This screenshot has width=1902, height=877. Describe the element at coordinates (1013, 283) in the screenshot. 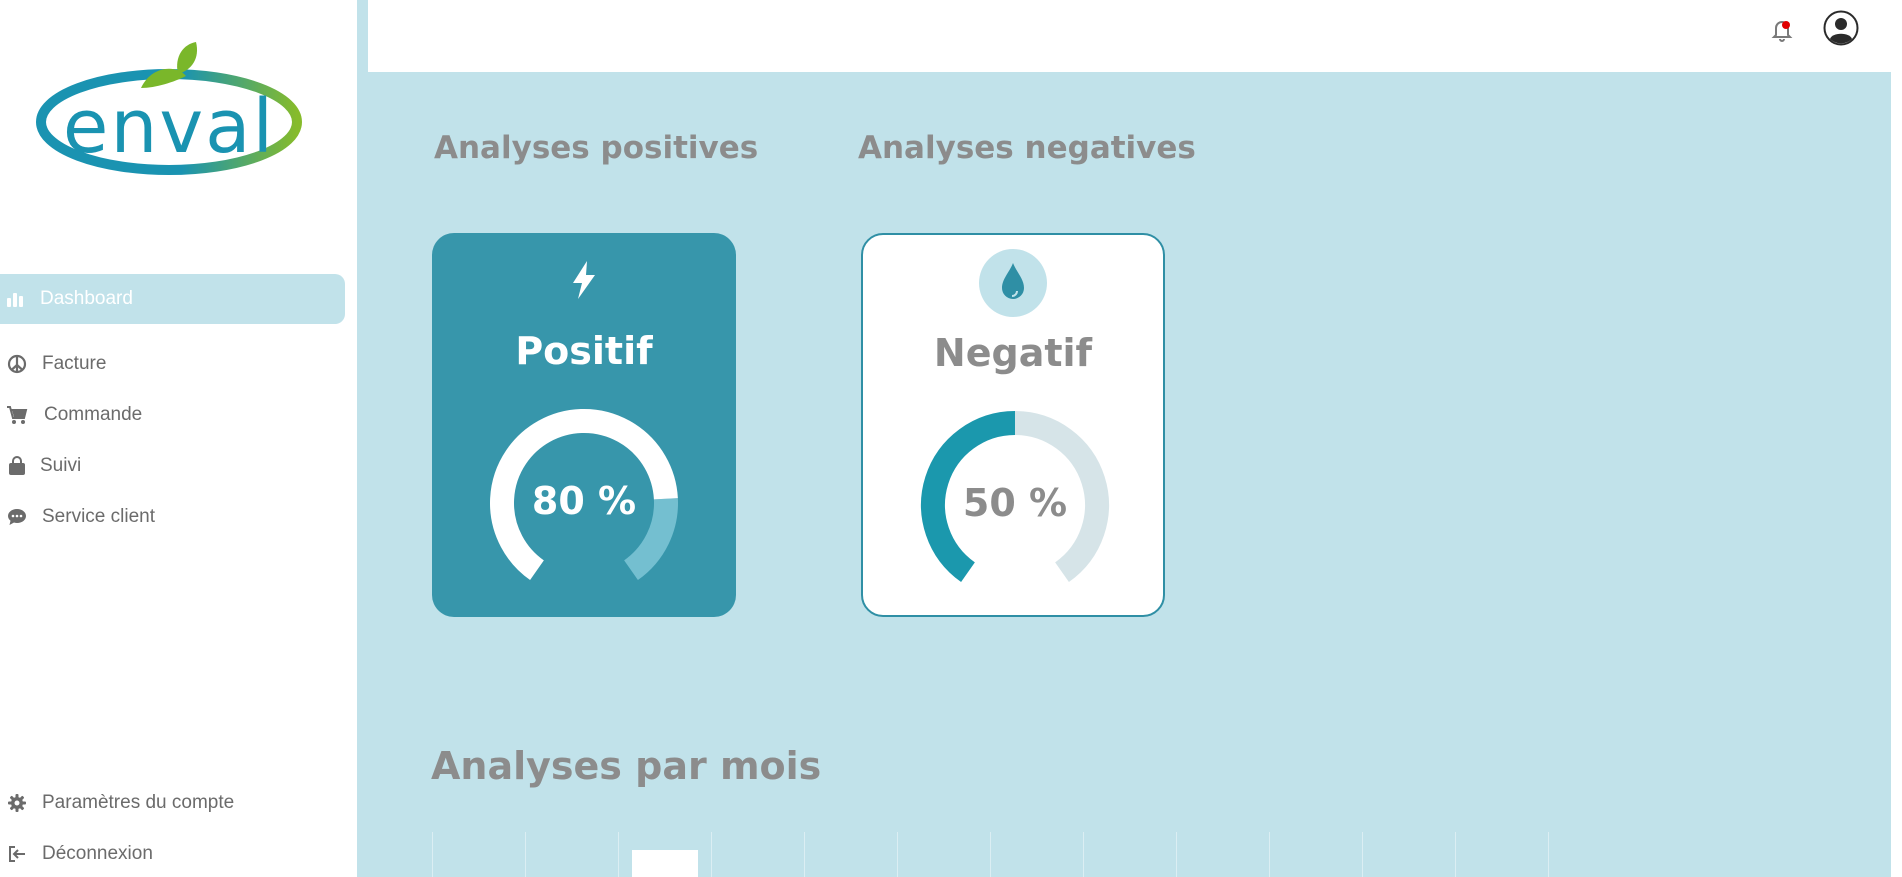

I see `water-drop-icon` at that location.